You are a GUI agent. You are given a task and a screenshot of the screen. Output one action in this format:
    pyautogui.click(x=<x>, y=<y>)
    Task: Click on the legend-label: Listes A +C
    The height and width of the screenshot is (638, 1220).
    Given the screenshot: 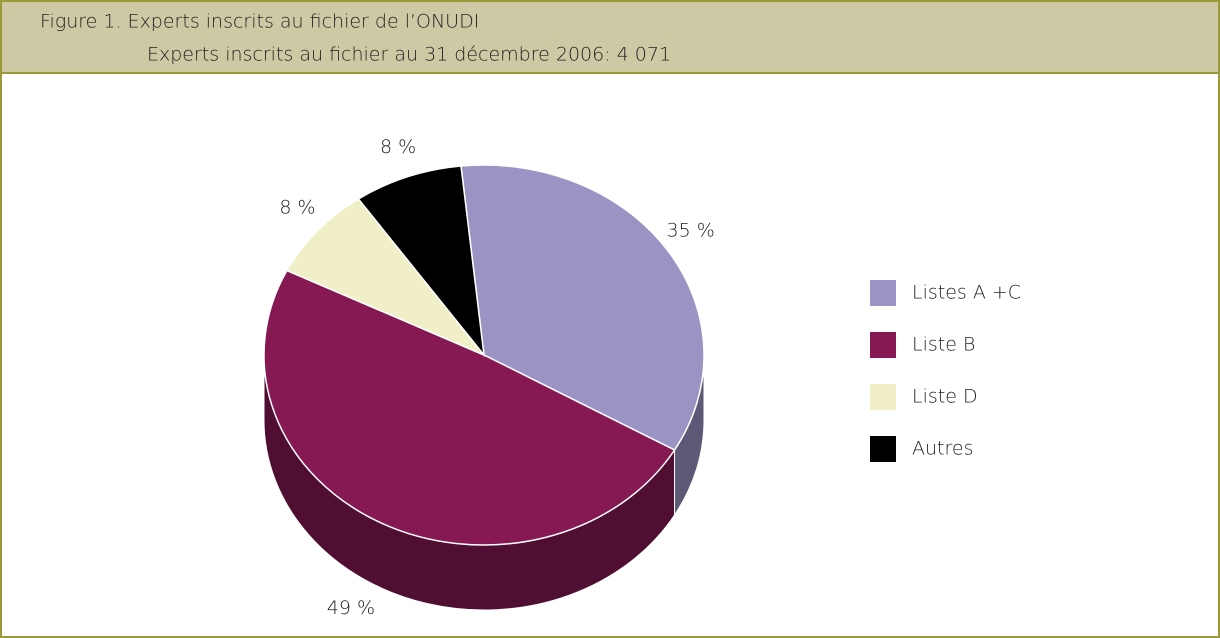 What is the action you would take?
    pyautogui.click(x=966, y=293)
    